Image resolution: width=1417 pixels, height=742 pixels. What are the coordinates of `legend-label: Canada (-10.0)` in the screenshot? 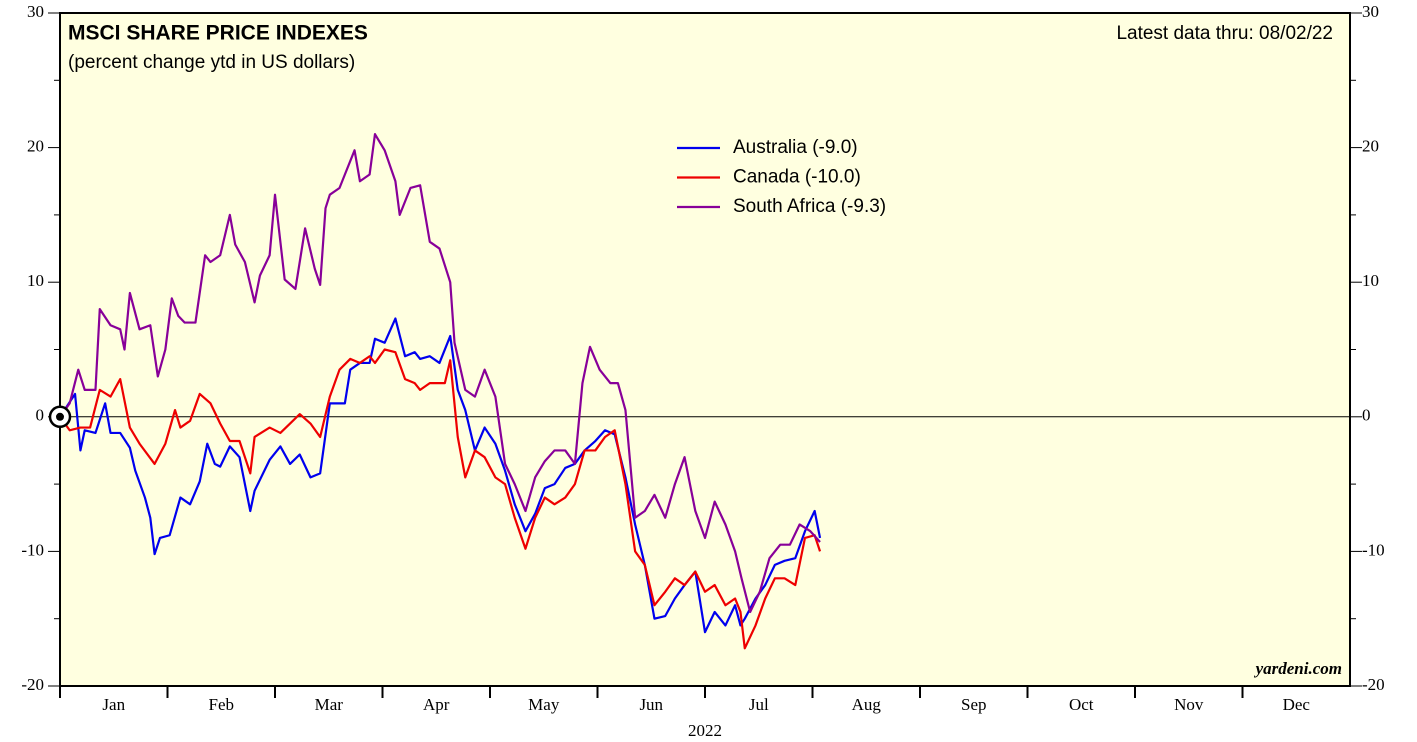 It's located at (797, 177).